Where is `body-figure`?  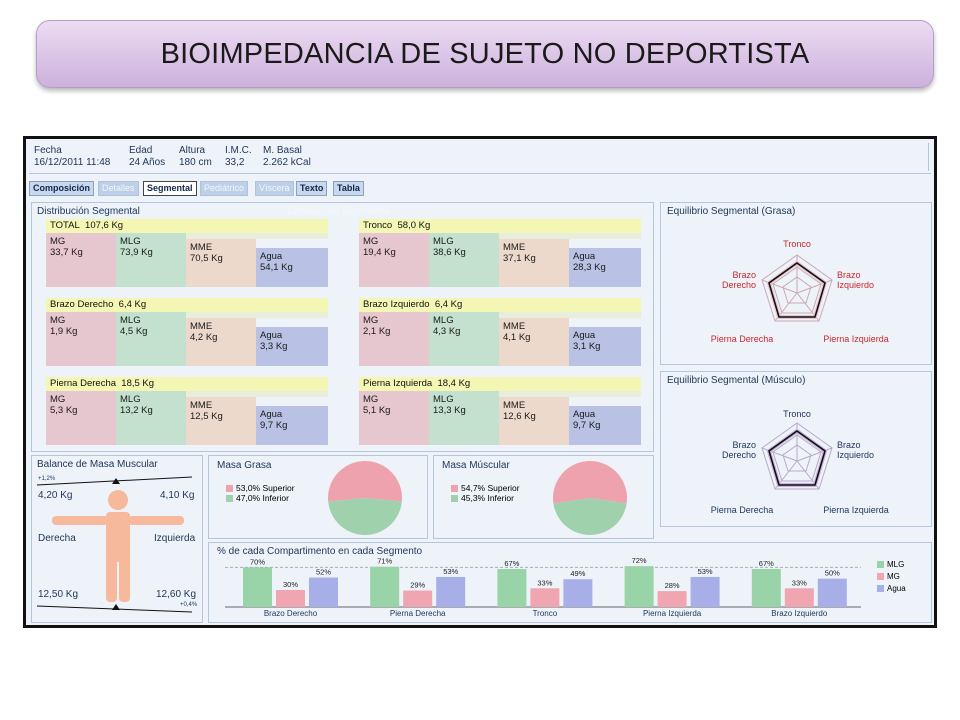 body-figure is located at coordinates (114, 544).